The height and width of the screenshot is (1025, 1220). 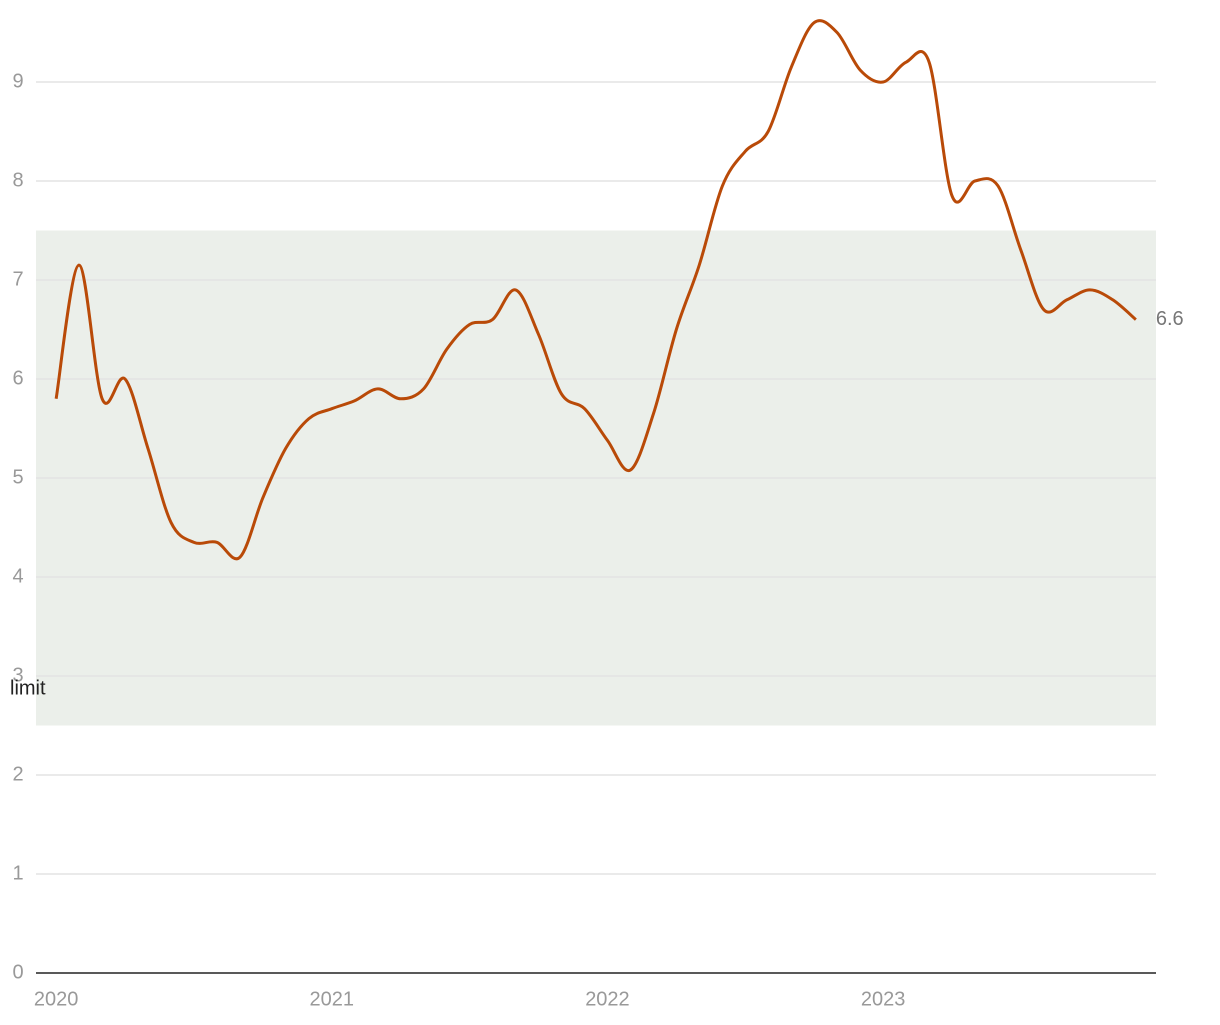 I want to click on y-tick-label: 4, so click(x=17, y=576).